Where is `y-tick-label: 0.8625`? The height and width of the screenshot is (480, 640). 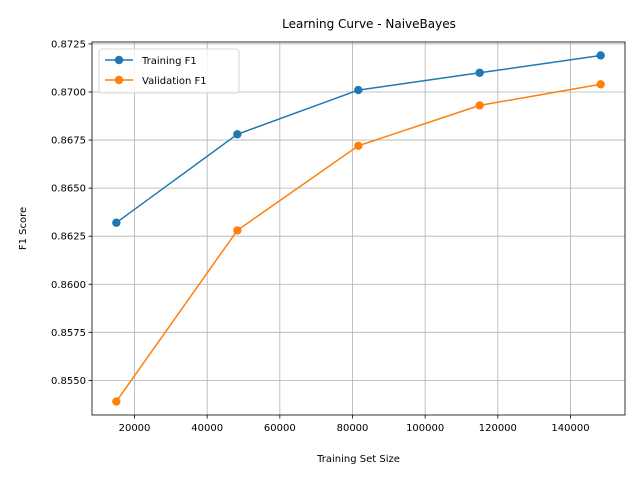
y-tick-label: 0.8625 is located at coordinates (68, 237).